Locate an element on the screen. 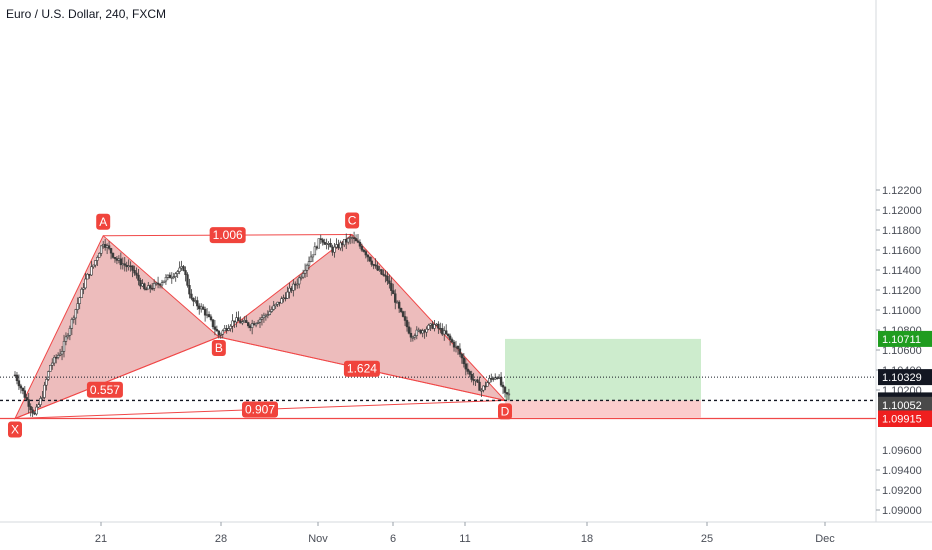  chart-title: Euro / U.S. Dollar, 240, FXCM is located at coordinates (86, 14).